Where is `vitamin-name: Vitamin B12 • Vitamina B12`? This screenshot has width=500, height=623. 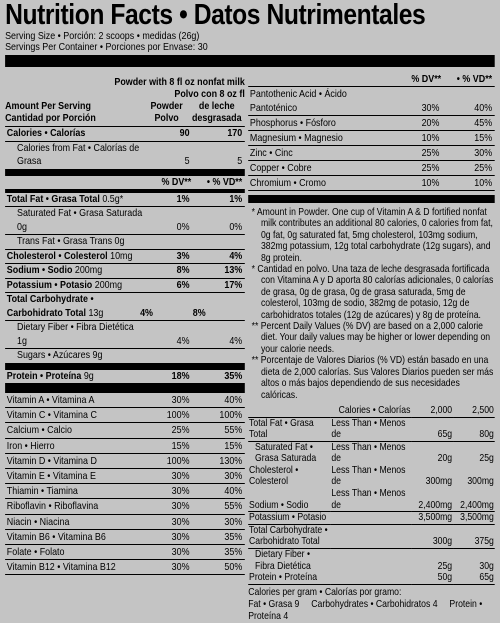 vitamin-name: Vitamin B12 • Vitamina B12 is located at coordinates (61, 567).